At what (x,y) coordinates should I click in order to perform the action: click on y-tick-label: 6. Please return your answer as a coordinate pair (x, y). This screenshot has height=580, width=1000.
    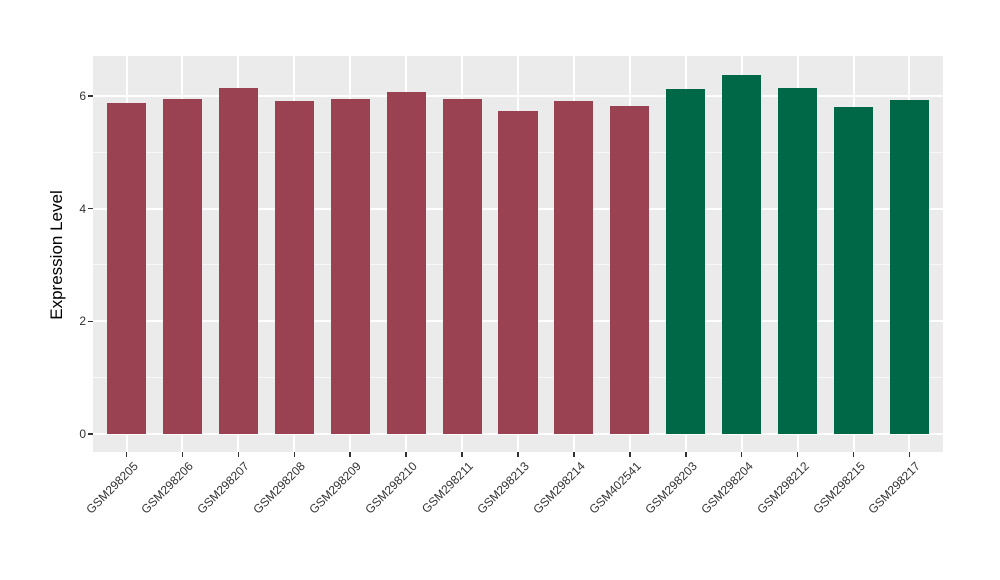
    Looking at the image, I should click on (82, 95).